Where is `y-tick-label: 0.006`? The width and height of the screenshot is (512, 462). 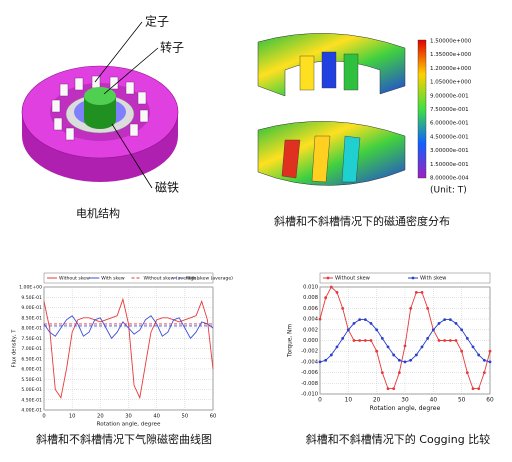 y-tick-label: 0.006 is located at coordinates (310, 309).